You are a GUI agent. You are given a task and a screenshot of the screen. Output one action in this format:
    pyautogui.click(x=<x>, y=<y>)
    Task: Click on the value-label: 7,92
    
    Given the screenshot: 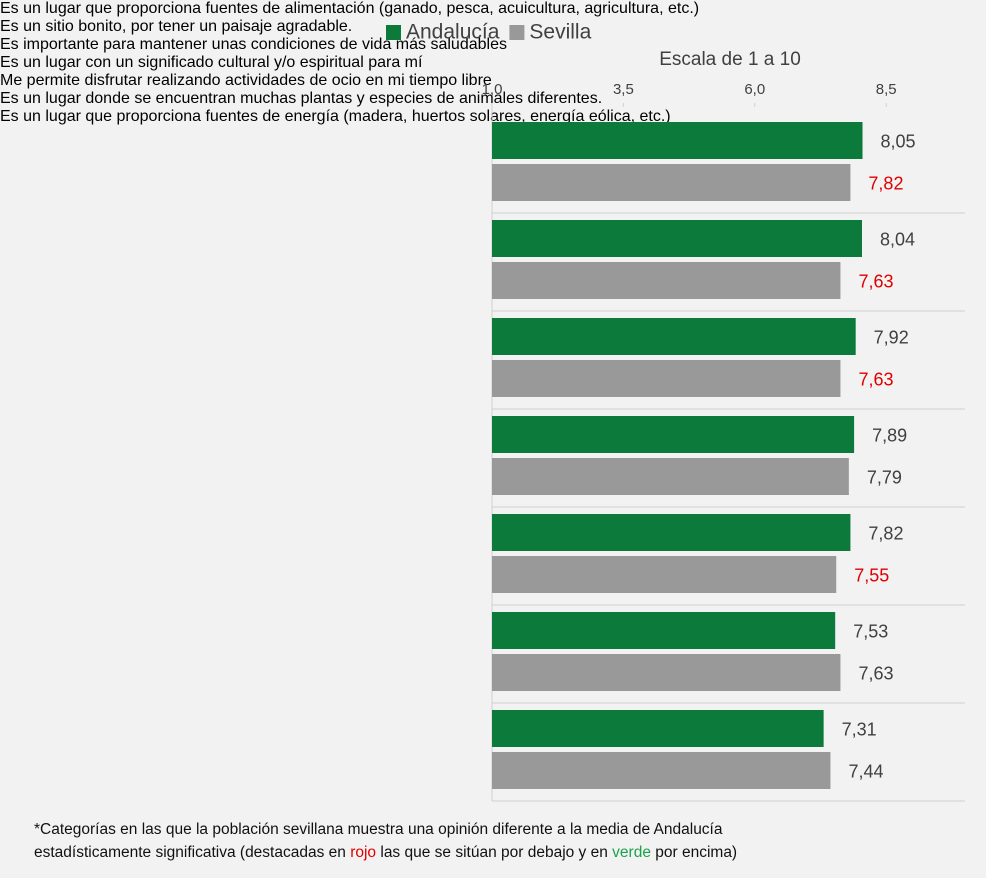 What is the action you would take?
    pyautogui.click(x=891, y=337)
    